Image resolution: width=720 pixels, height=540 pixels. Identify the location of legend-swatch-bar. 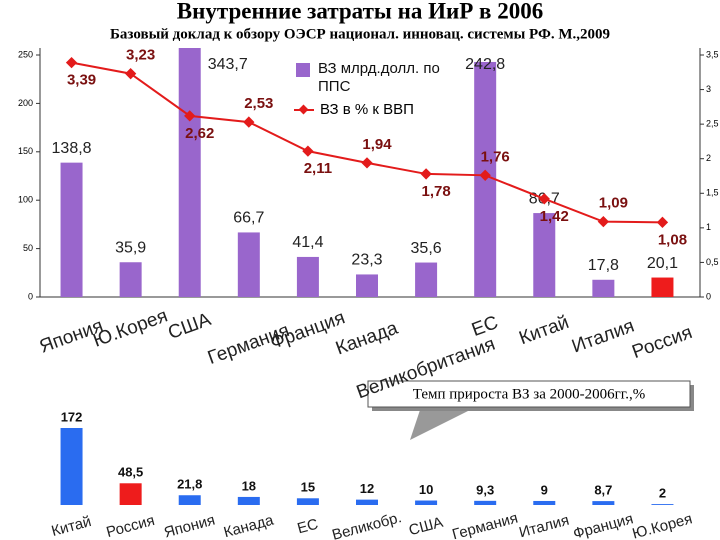
(303, 70).